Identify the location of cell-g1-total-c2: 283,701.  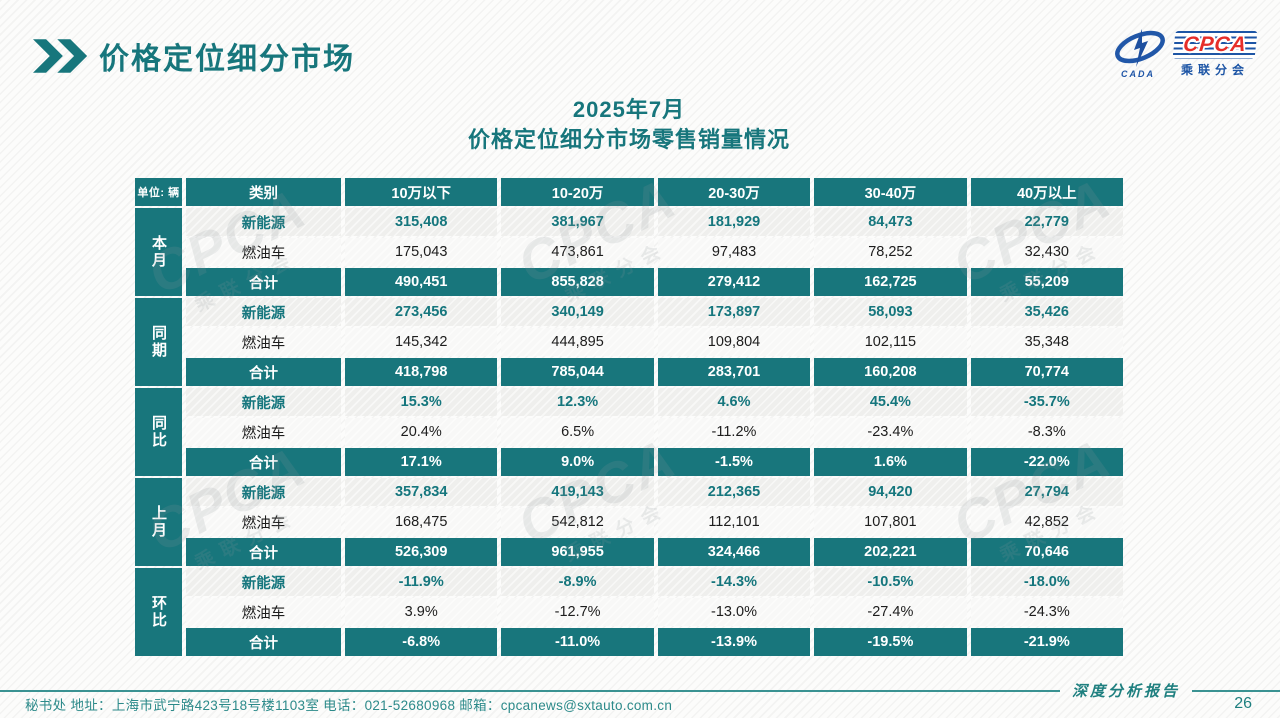
(734, 372).